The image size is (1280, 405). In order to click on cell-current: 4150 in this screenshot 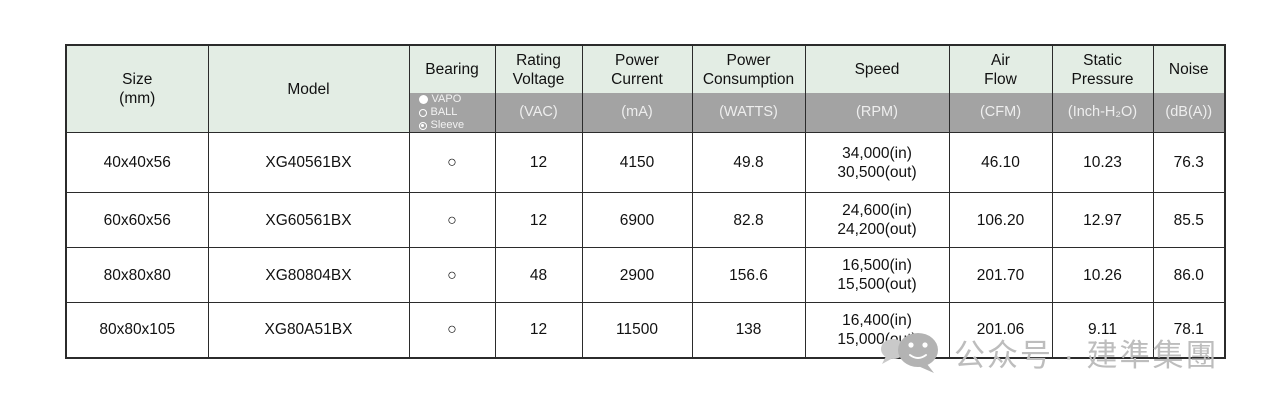, I will do `click(637, 162)`.